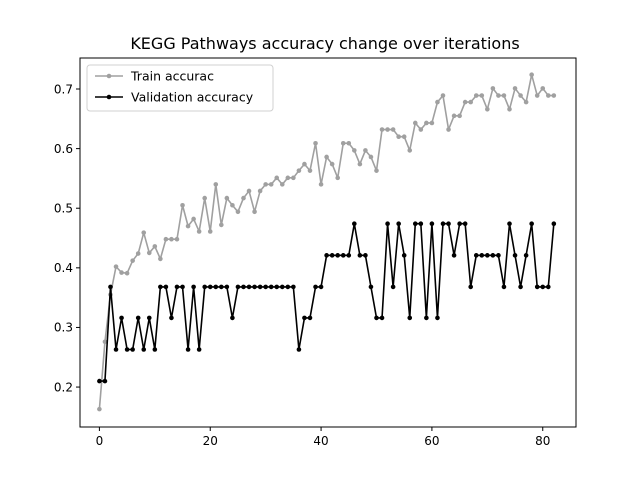  I want to click on y-tick-label: 0.4, so click(63, 268).